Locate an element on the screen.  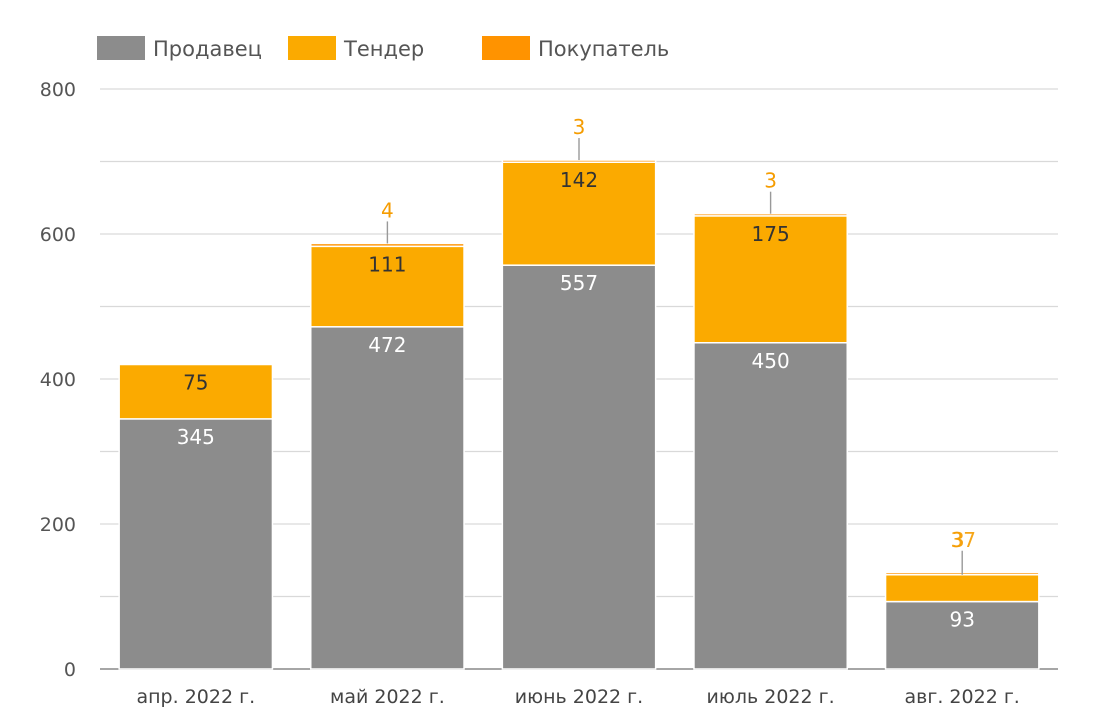
data-label: 557 is located at coordinates (579, 283).